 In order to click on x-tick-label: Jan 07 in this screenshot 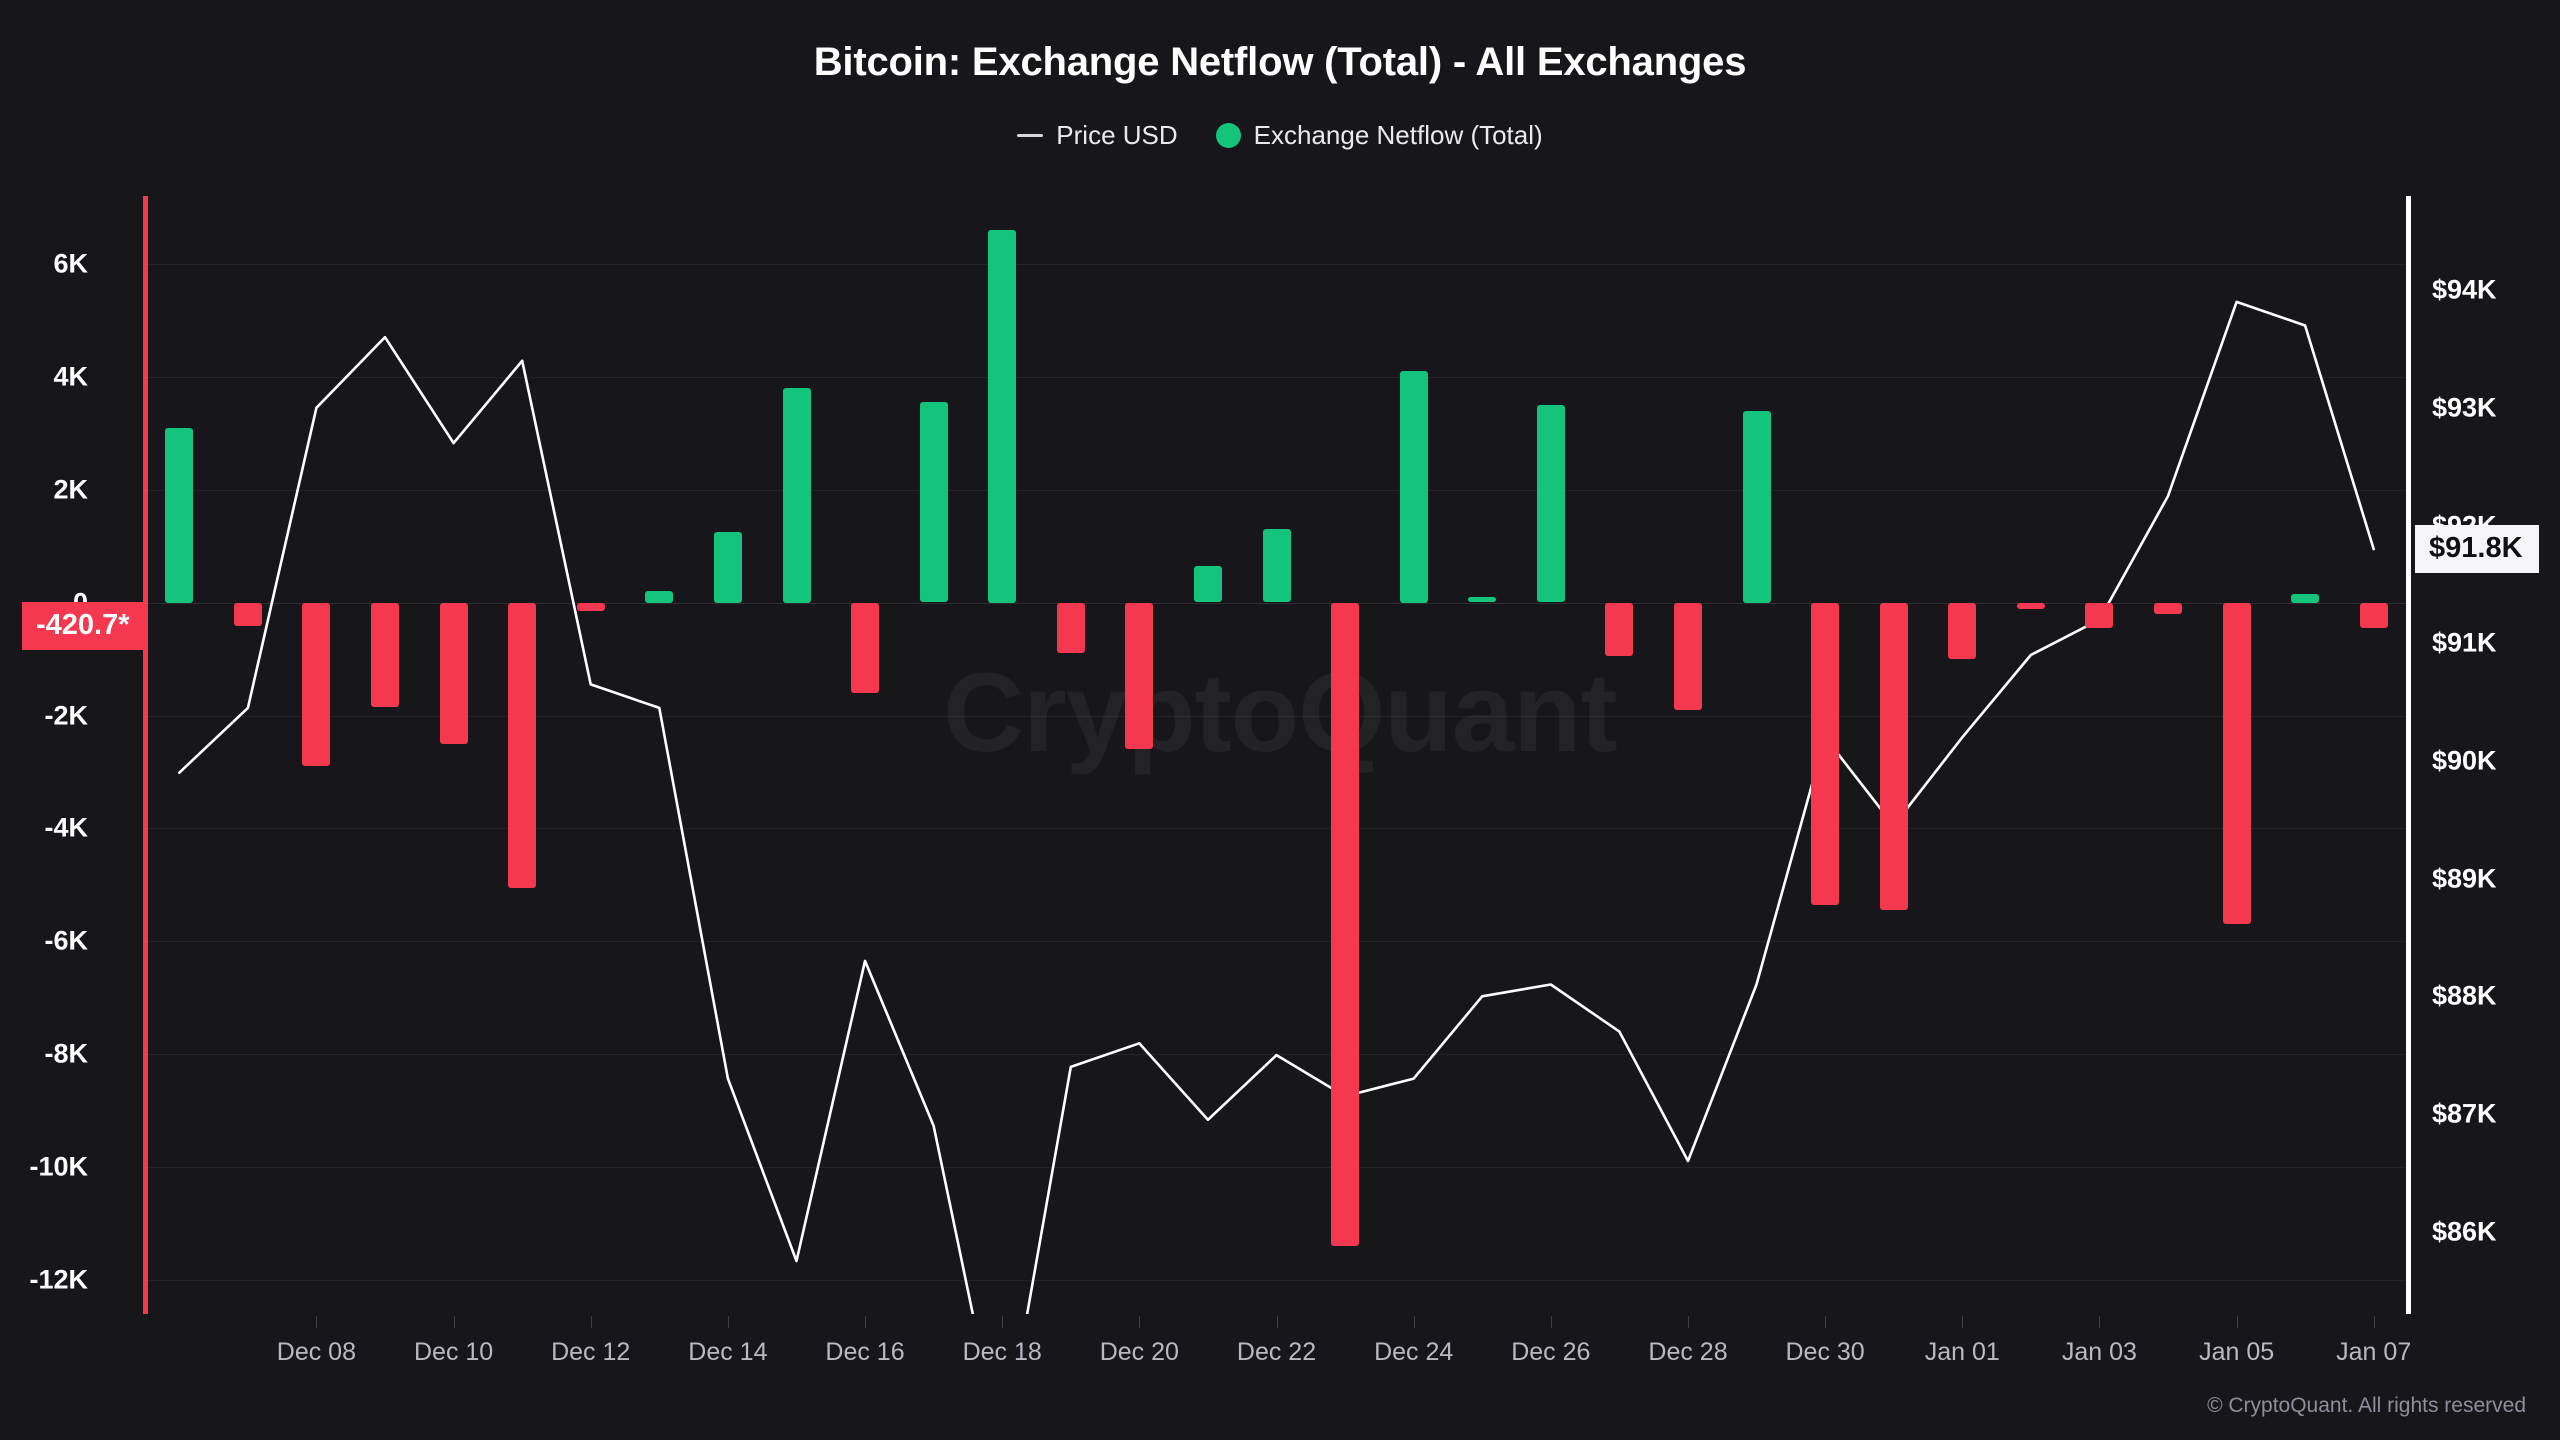, I will do `click(2374, 1352)`.